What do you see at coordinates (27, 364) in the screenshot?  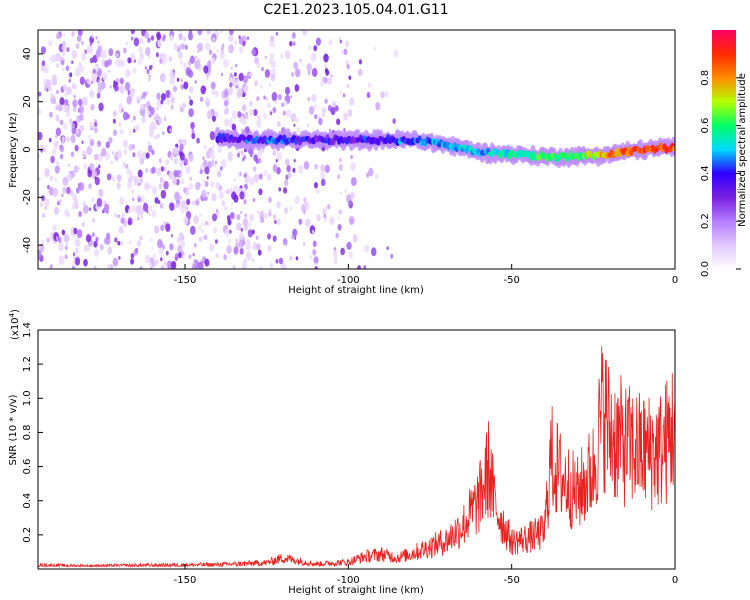 I see `y-tick-label: 1.2` at bounding box center [27, 364].